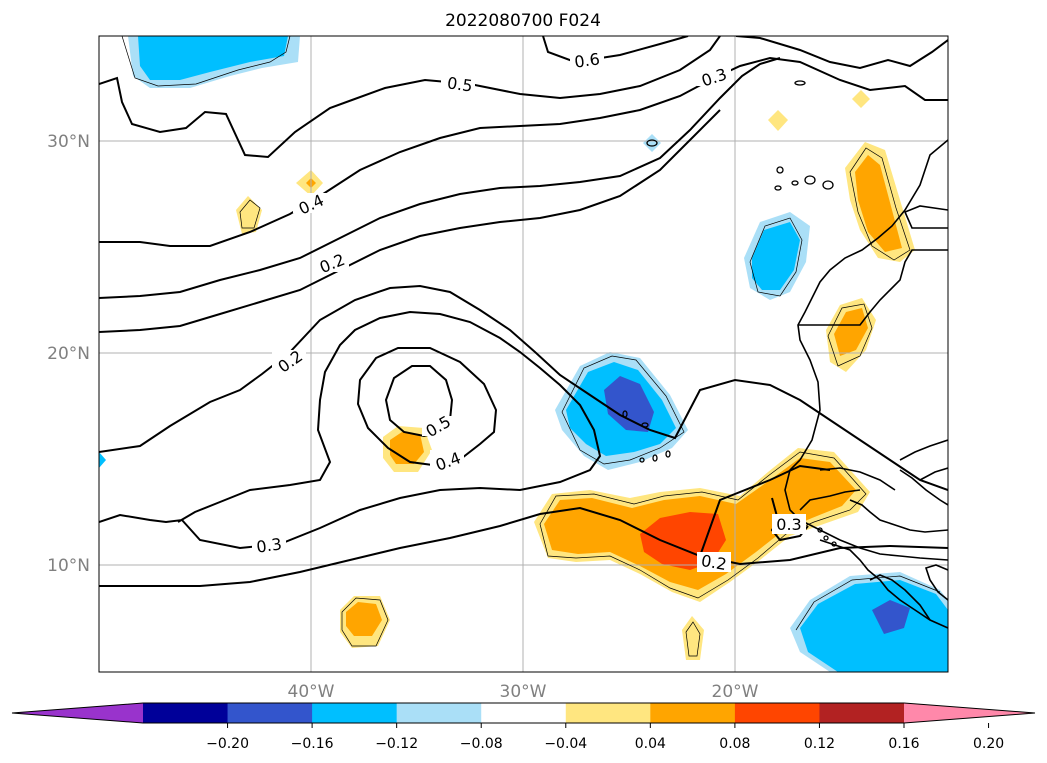 The width and height of the screenshot is (1047, 763). What do you see at coordinates (765, 510) in the screenshot?
I see `contour-0.2-south` at bounding box center [765, 510].